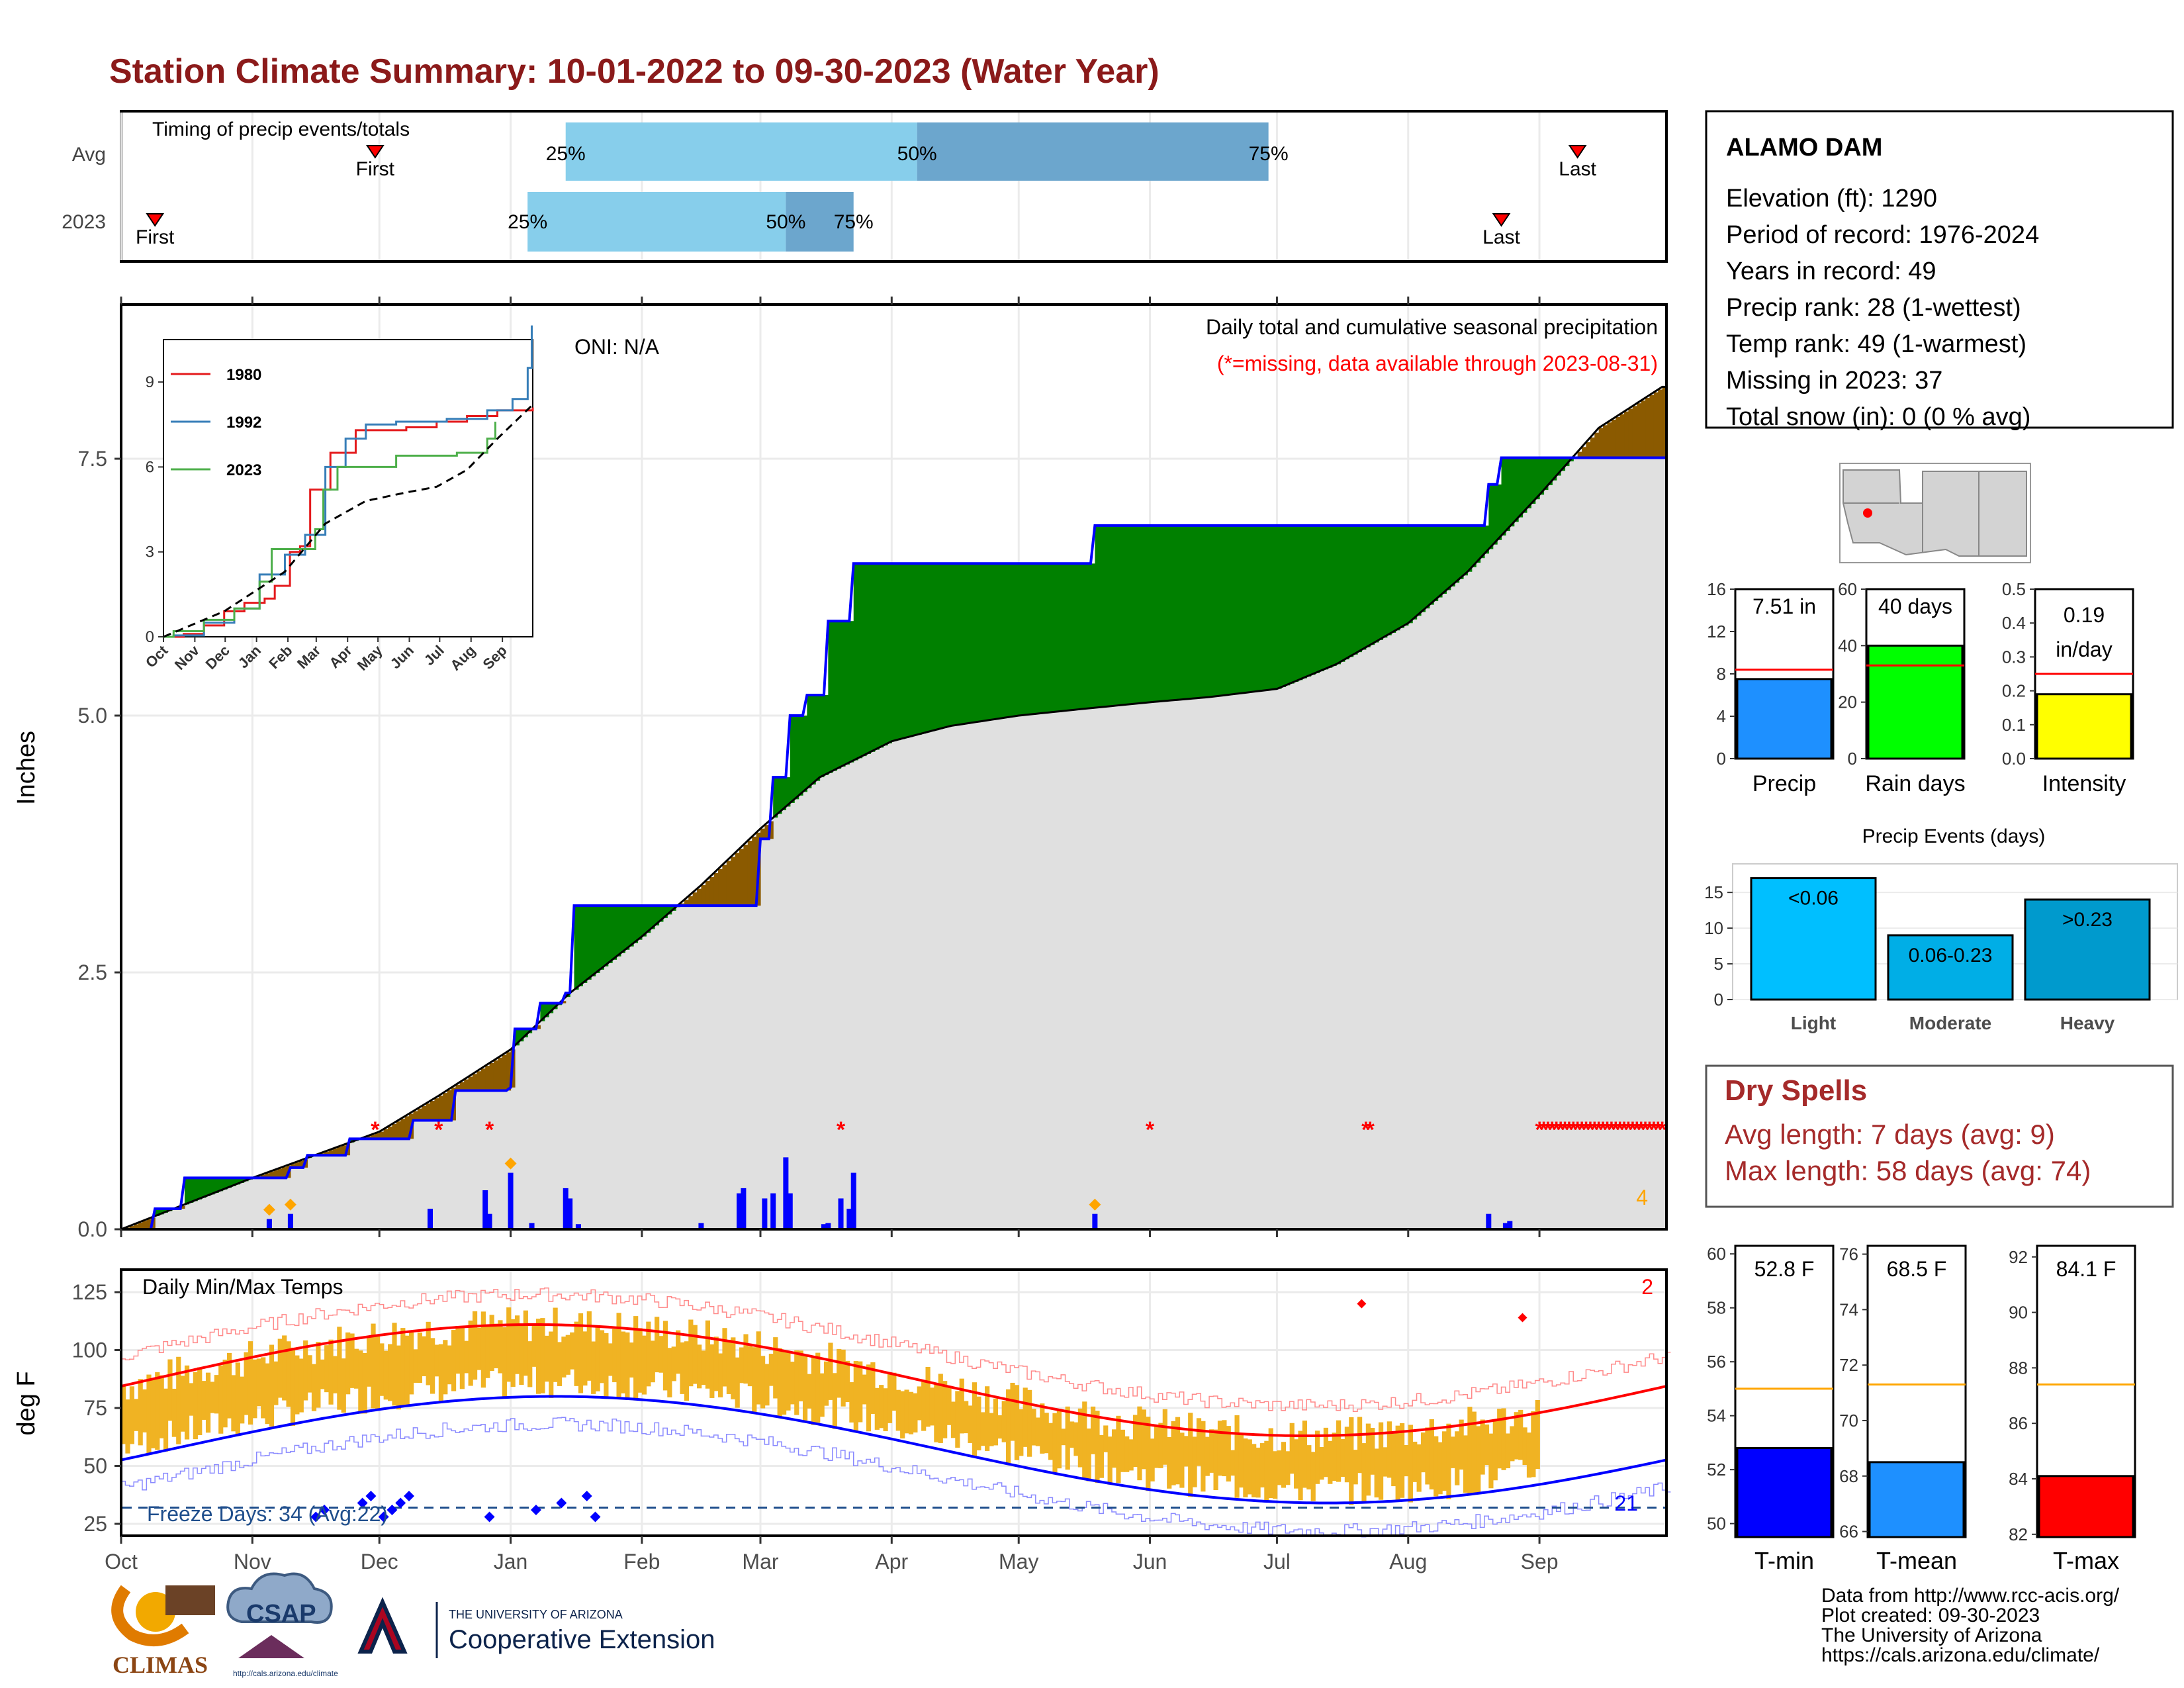 Image resolution: width=2184 pixels, height=1688 pixels. What do you see at coordinates (2086, 1269) in the screenshot?
I see `temp-bar-value: 84.1 F` at bounding box center [2086, 1269].